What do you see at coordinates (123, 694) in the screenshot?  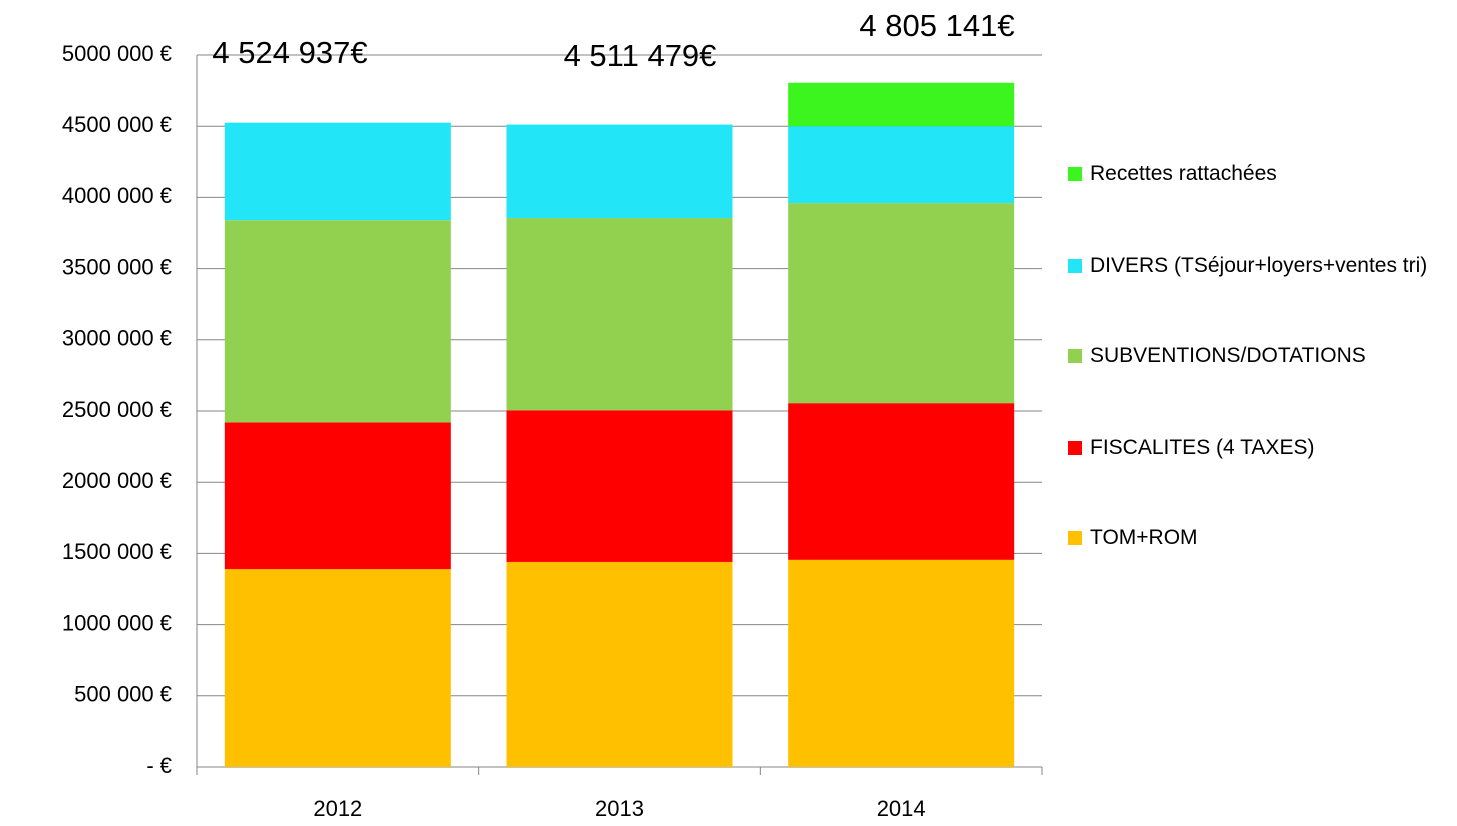 I see `y-tick-label: 500 000 €` at bounding box center [123, 694].